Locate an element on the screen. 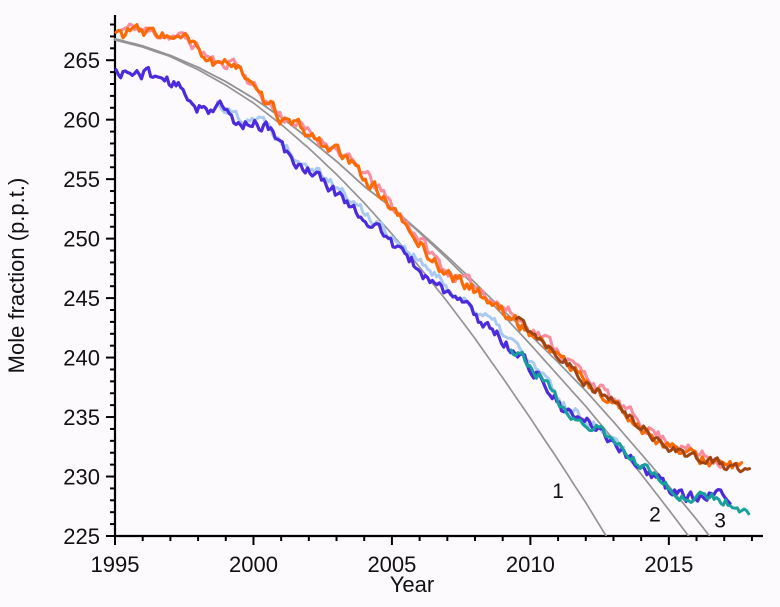 The width and height of the screenshot is (780, 607). nh-flask2-darkred-line is located at coordinates (633, 394).